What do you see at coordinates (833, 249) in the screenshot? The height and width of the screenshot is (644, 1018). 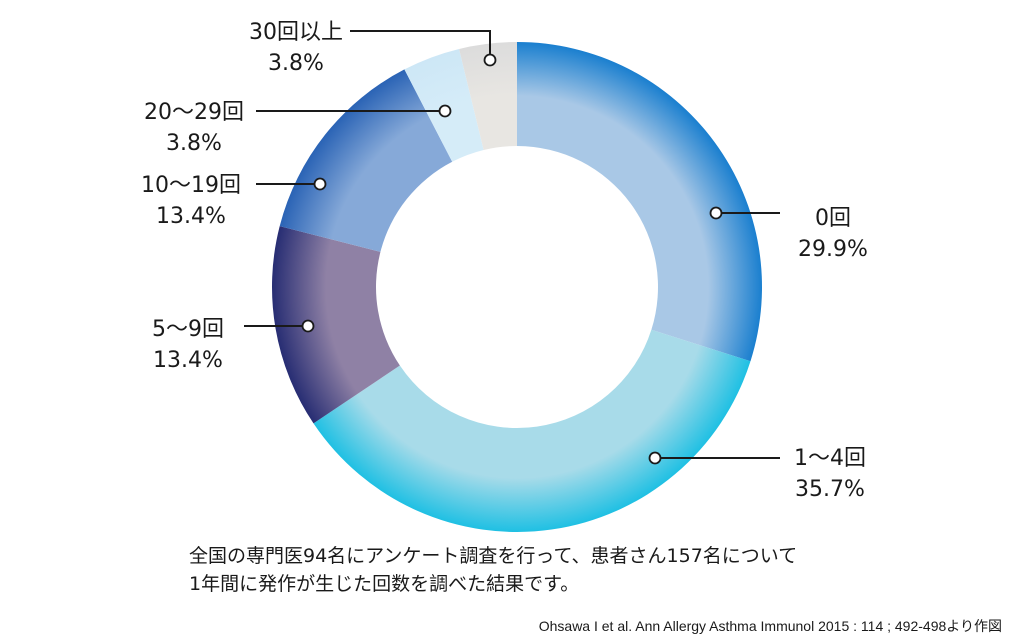 I see `label-0-times-value: 29.9%` at bounding box center [833, 249].